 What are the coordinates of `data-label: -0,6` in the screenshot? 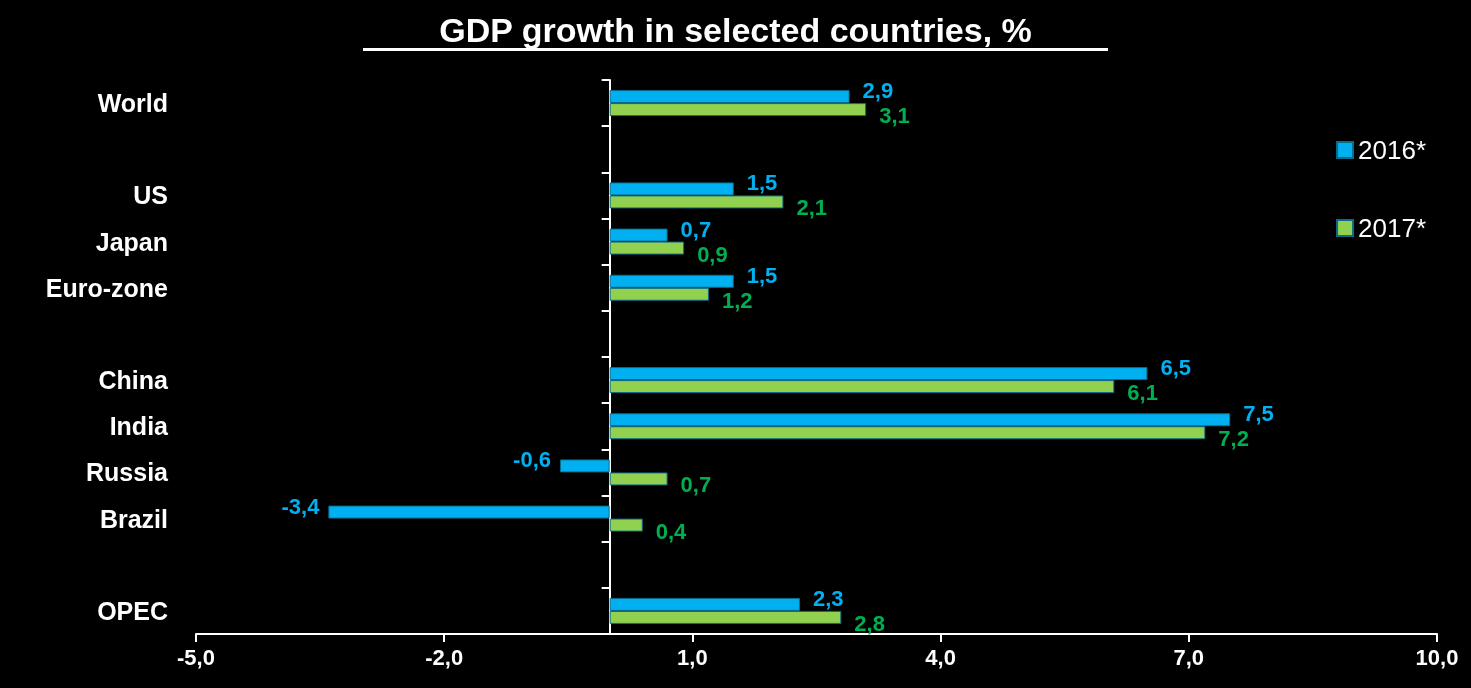 It's located at (532, 460).